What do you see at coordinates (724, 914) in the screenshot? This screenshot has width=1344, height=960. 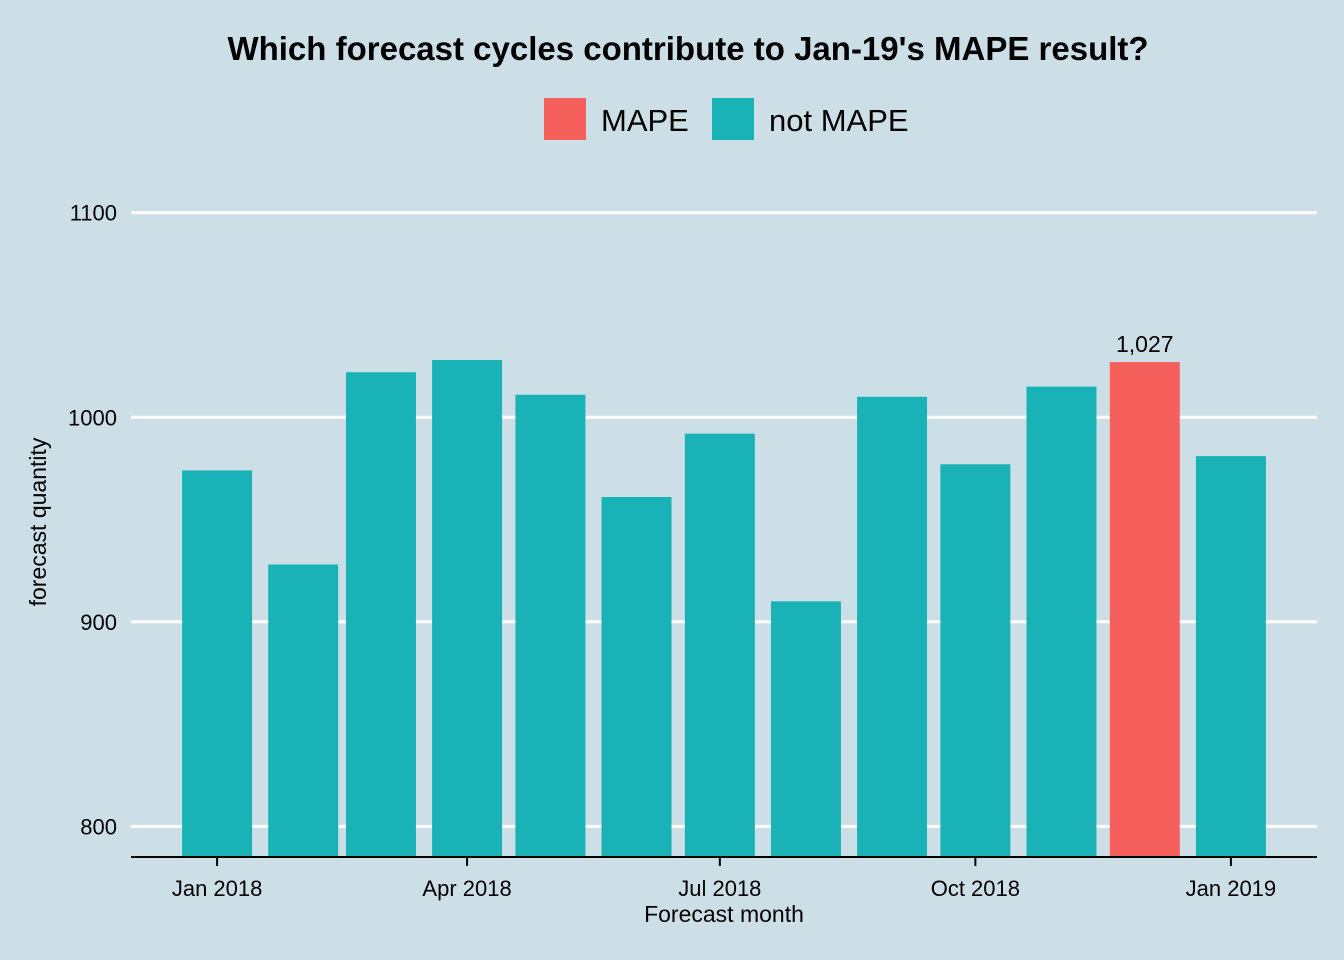 I see `x-axis-title: Forecast month` at bounding box center [724, 914].